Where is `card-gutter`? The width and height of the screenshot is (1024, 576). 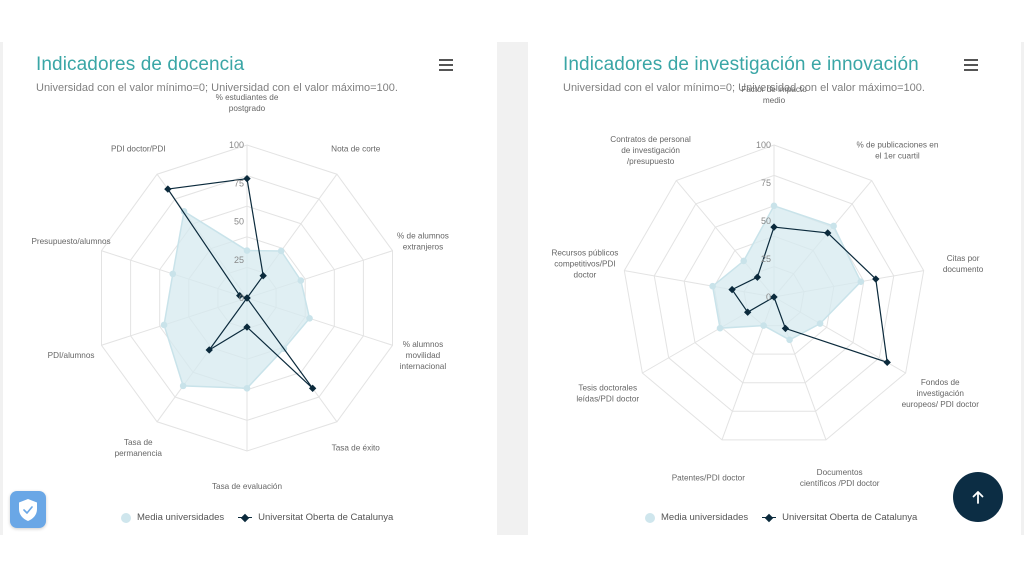
card-gutter is located at coordinates (512, 288).